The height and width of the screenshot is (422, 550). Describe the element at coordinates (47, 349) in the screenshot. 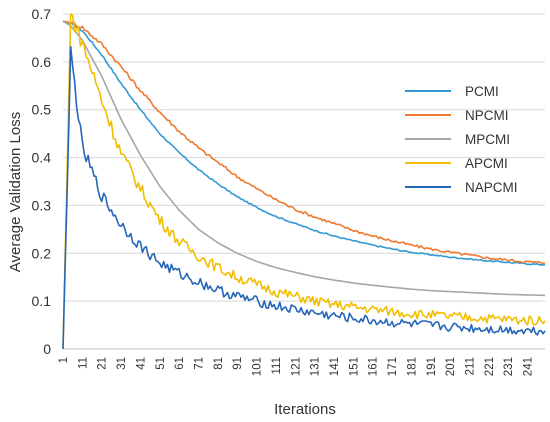

I see `y-tick-label: 0` at that location.